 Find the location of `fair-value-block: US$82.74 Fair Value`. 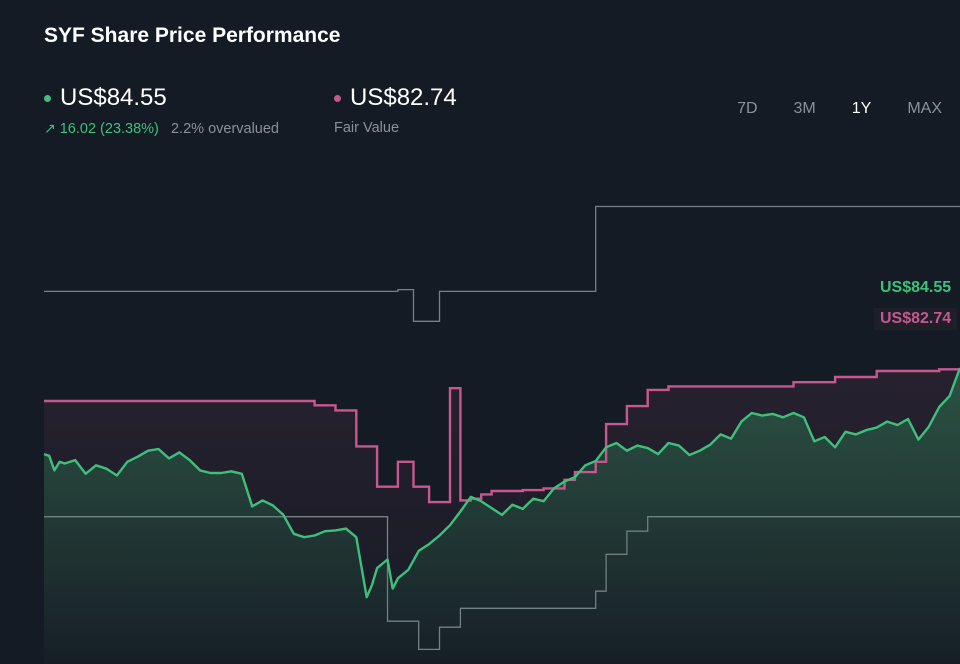

fair-value-block: US$82.74 Fair Value is located at coordinates (395, 110).